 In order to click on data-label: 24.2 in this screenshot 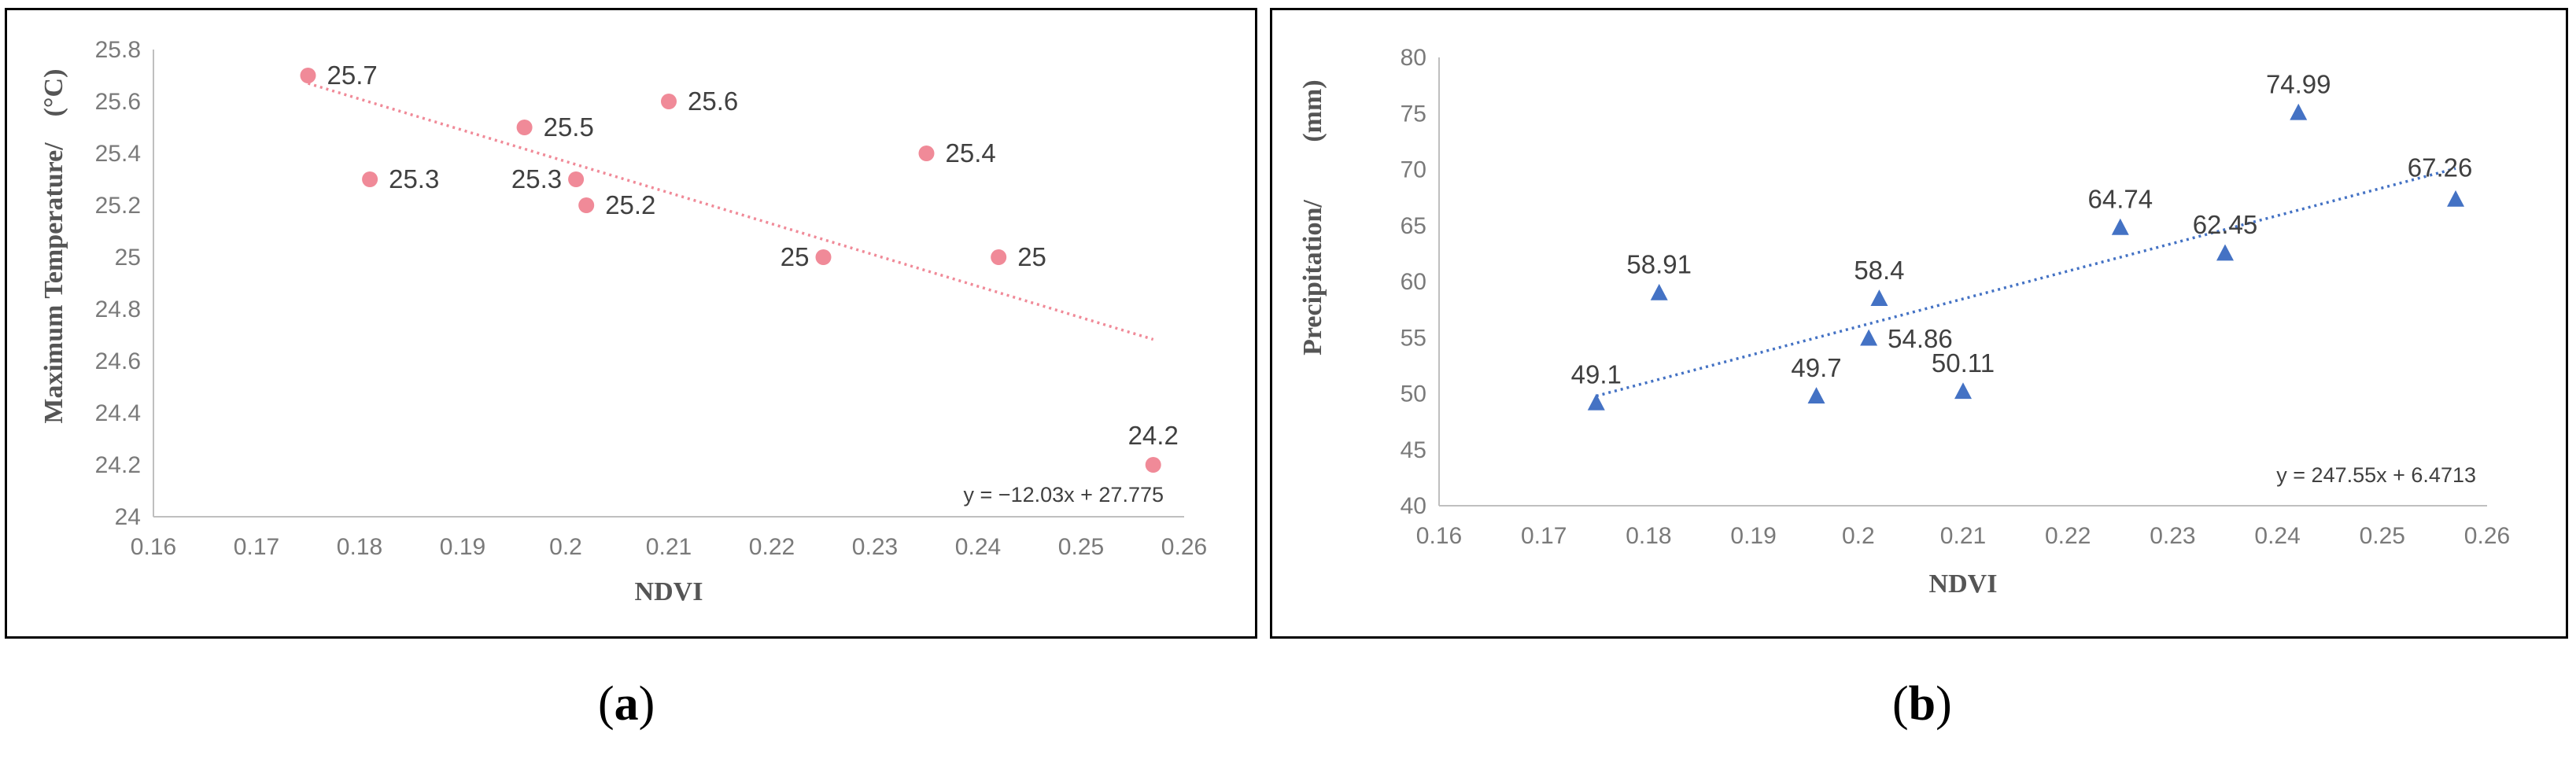, I will do `click(1153, 435)`.